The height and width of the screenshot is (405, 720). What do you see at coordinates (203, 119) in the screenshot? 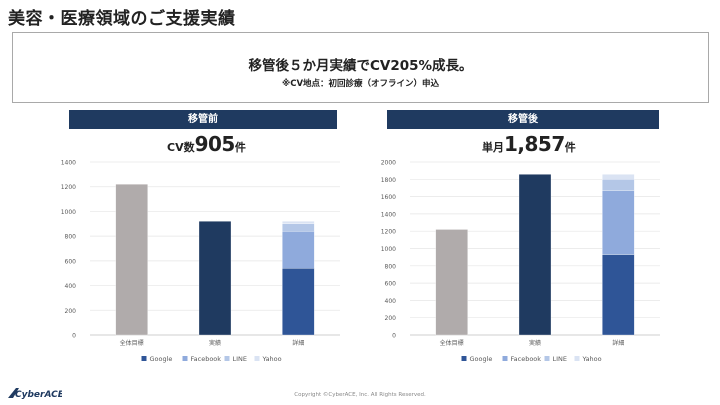
I see `panel-header-before: 移管前` at bounding box center [203, 119].